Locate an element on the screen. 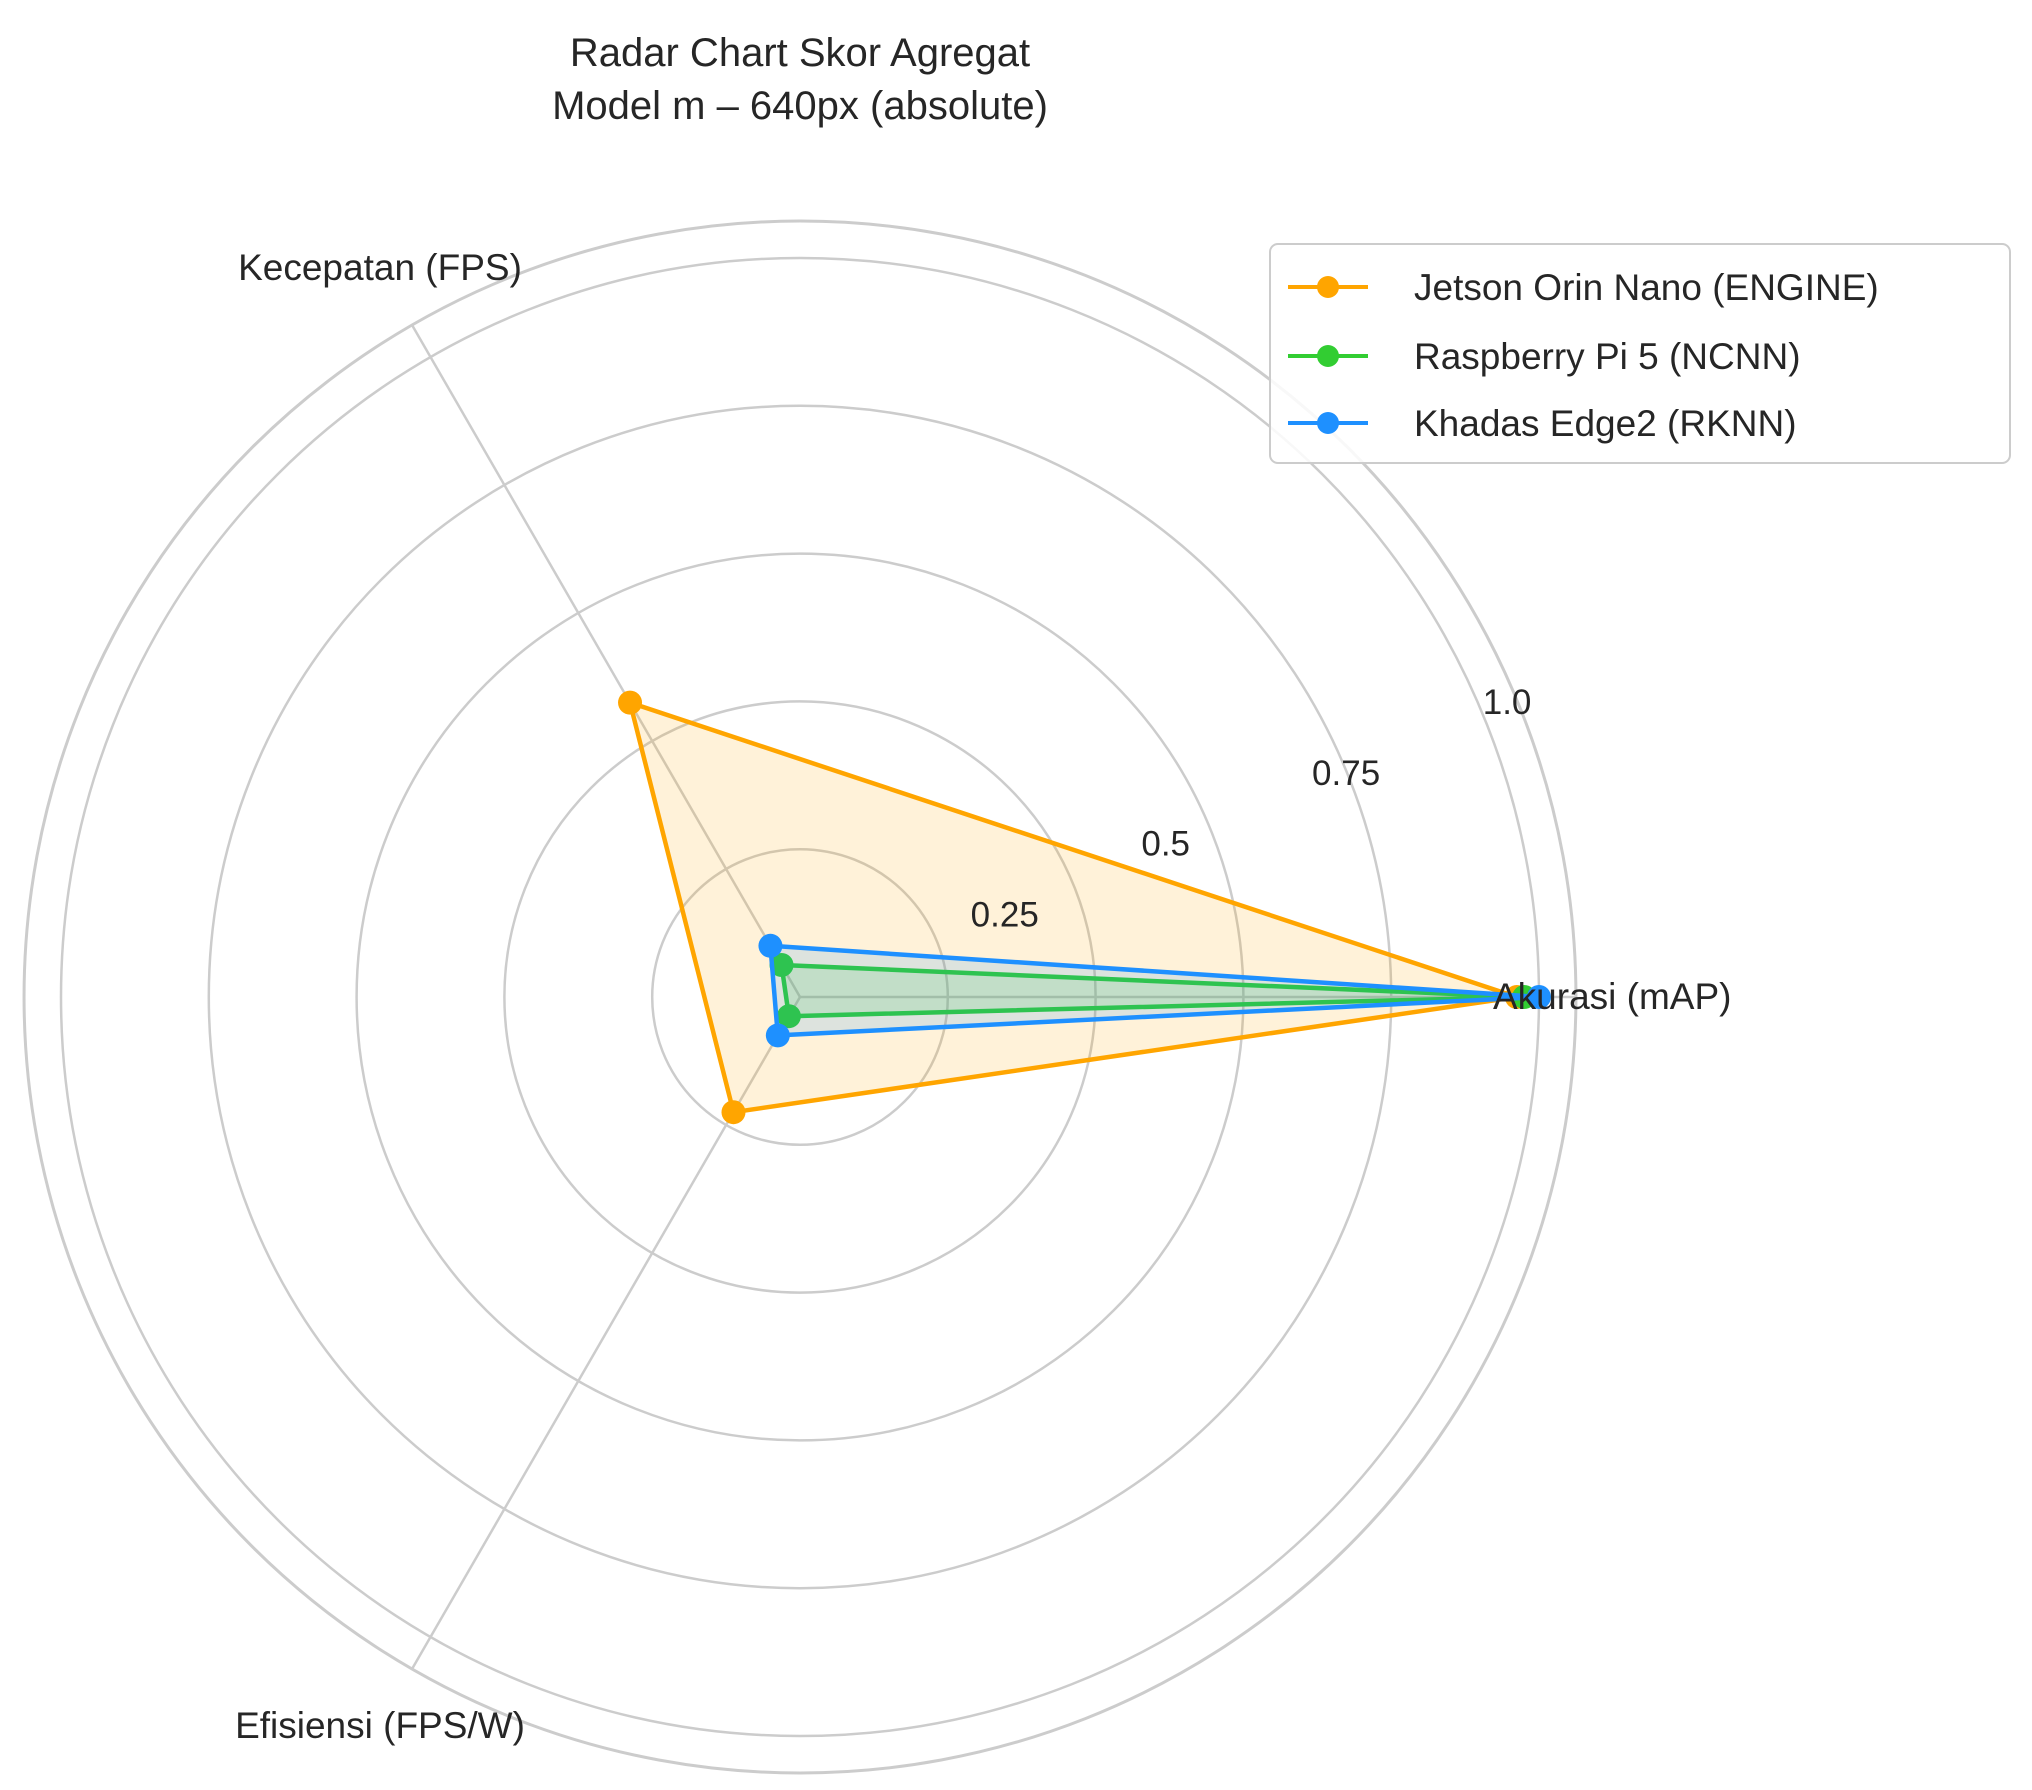  legend-item-jetson: Jetson Orin Nano (ENGINE) is located at coordinates (1583, 287).